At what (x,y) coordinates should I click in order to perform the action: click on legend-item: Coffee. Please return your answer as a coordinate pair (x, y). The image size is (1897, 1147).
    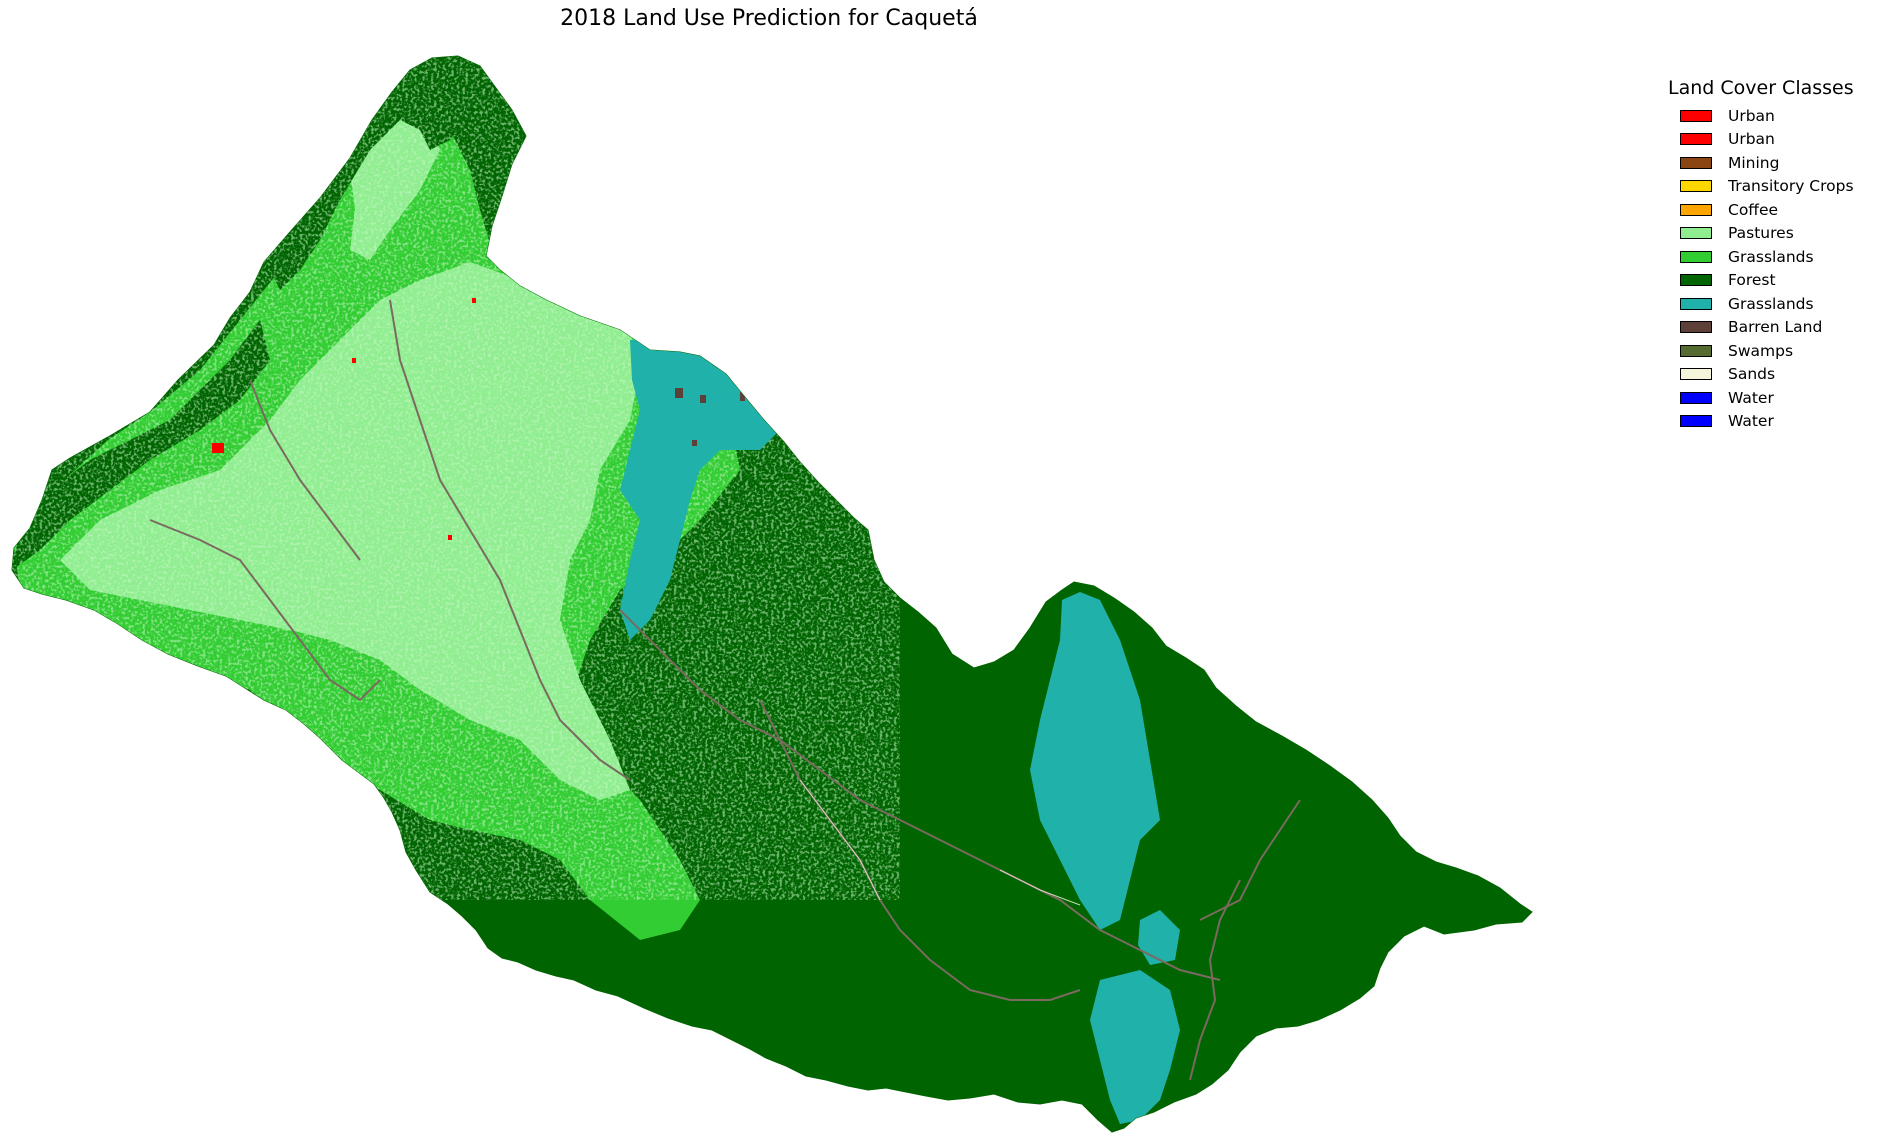
    Looking at the image, I should click on (1780, 210).